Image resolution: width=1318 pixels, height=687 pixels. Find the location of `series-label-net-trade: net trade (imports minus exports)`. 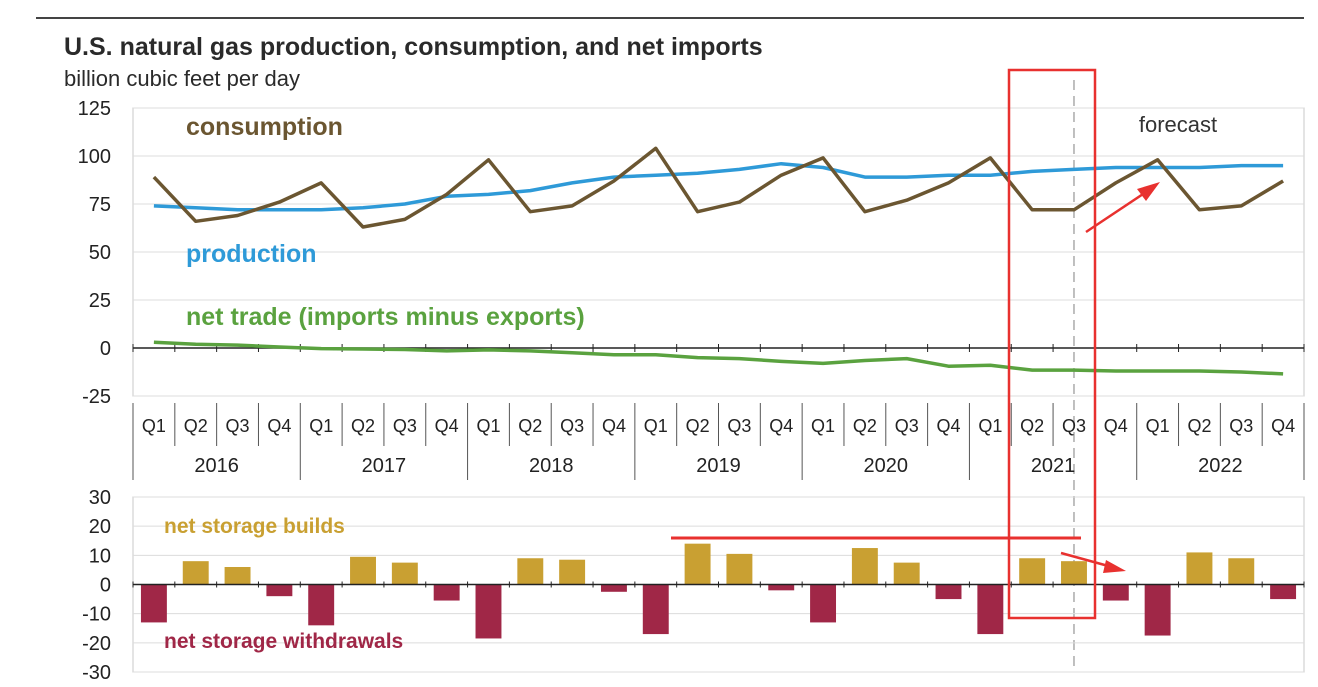

series-label-net-trade: net trade (imports minus exports) is located at coordinates (385, 317).